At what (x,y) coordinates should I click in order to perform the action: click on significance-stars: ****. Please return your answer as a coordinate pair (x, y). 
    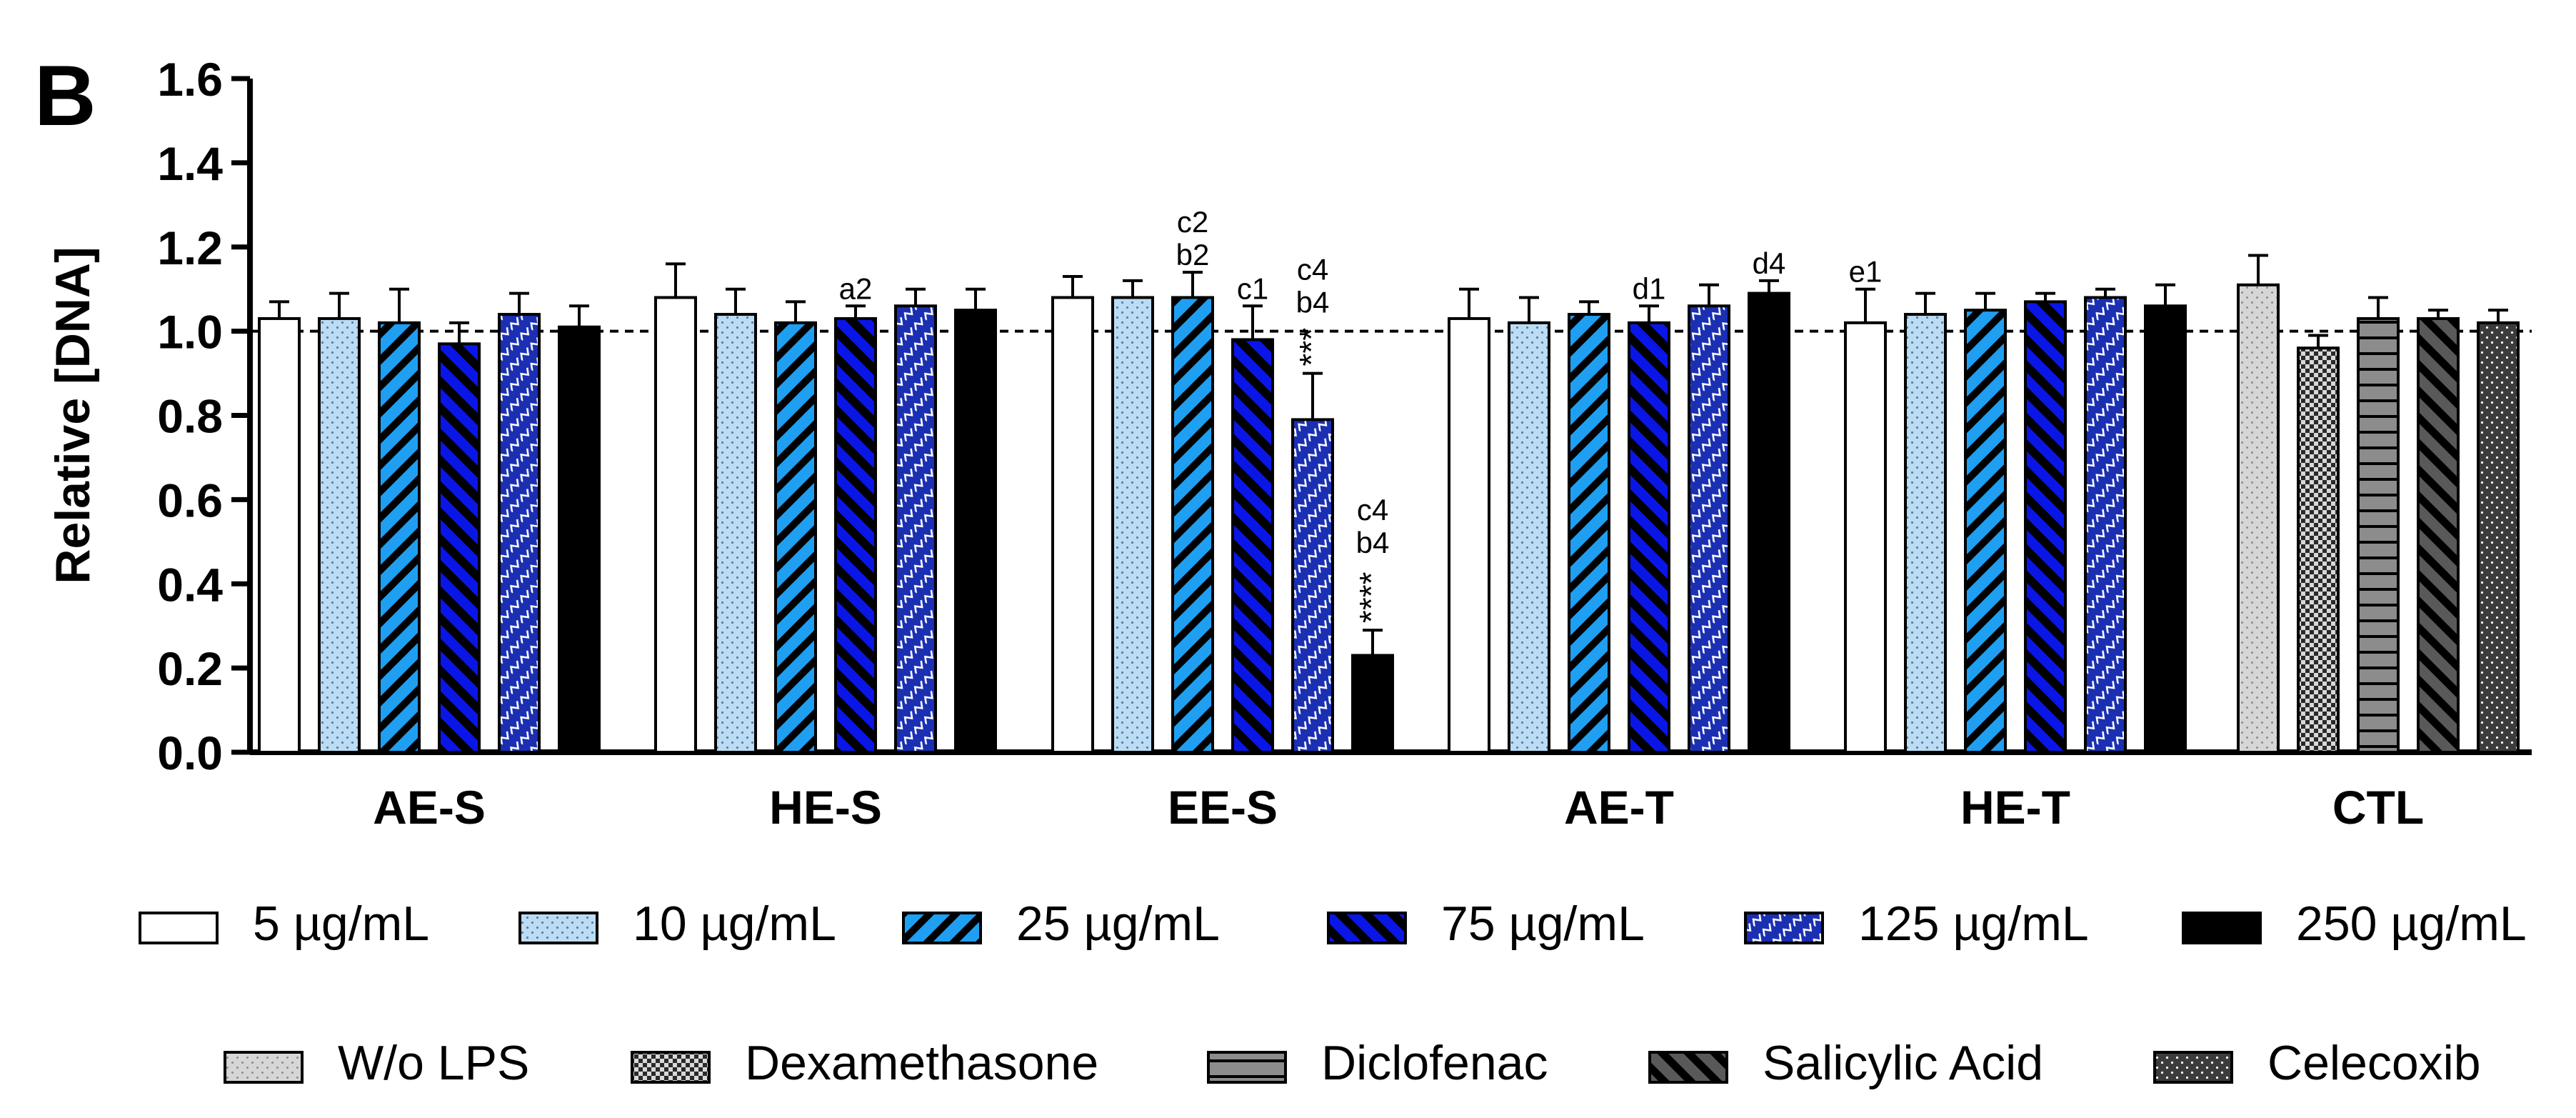
    Looking at the image, I should click on (1371, 597).